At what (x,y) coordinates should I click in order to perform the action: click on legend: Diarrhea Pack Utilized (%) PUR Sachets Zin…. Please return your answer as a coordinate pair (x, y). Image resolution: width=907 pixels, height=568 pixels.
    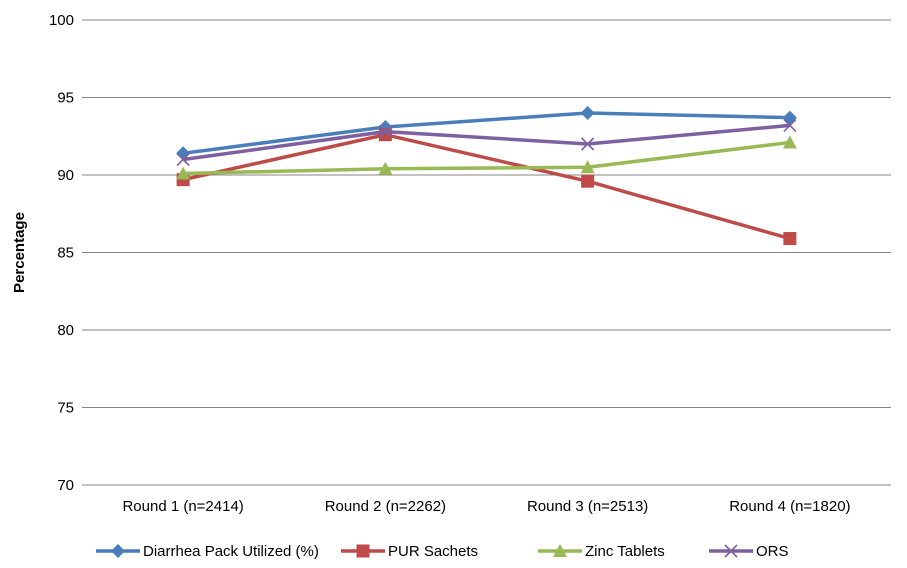
    Looking at the image, I should click on (442, 551).